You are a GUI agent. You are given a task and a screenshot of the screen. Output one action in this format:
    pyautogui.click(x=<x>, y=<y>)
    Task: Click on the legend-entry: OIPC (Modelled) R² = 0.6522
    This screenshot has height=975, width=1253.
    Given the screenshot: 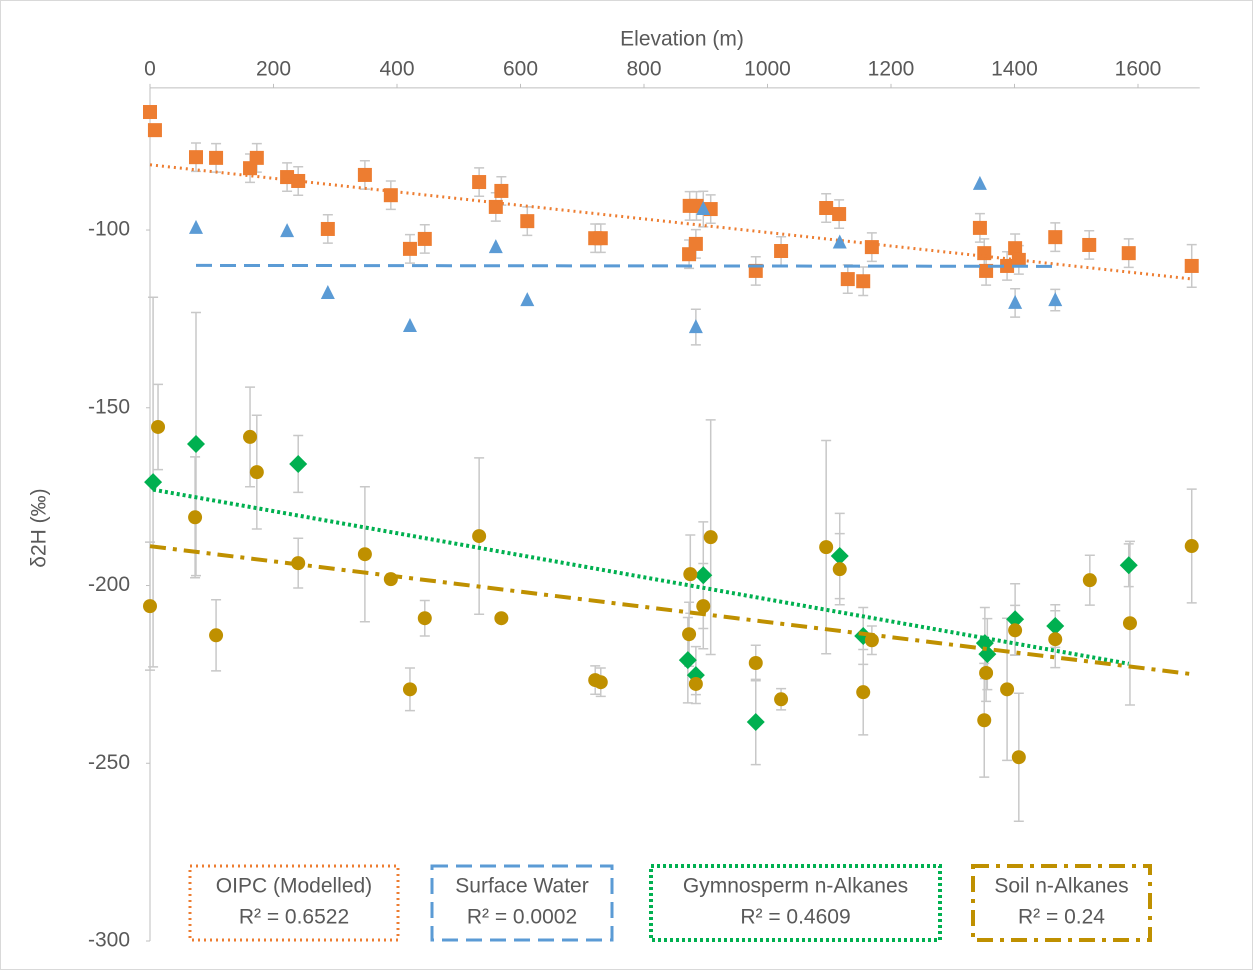 What is the action you would take?
    pyautogui.click(x=294, y=903)
    